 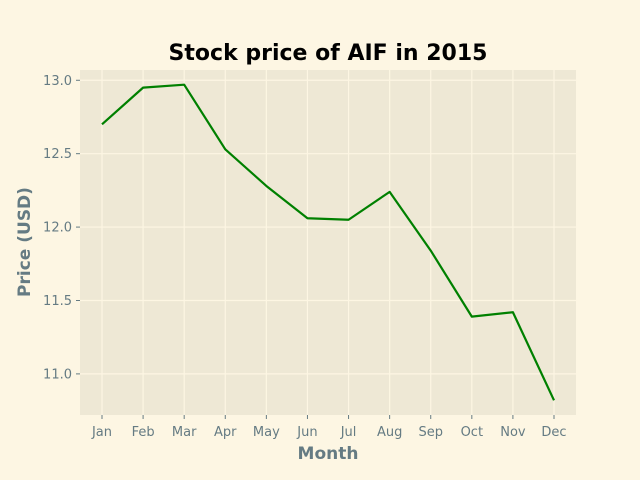 I want to click on y-axis-label: Price (USD), so click(x=25, y=242).